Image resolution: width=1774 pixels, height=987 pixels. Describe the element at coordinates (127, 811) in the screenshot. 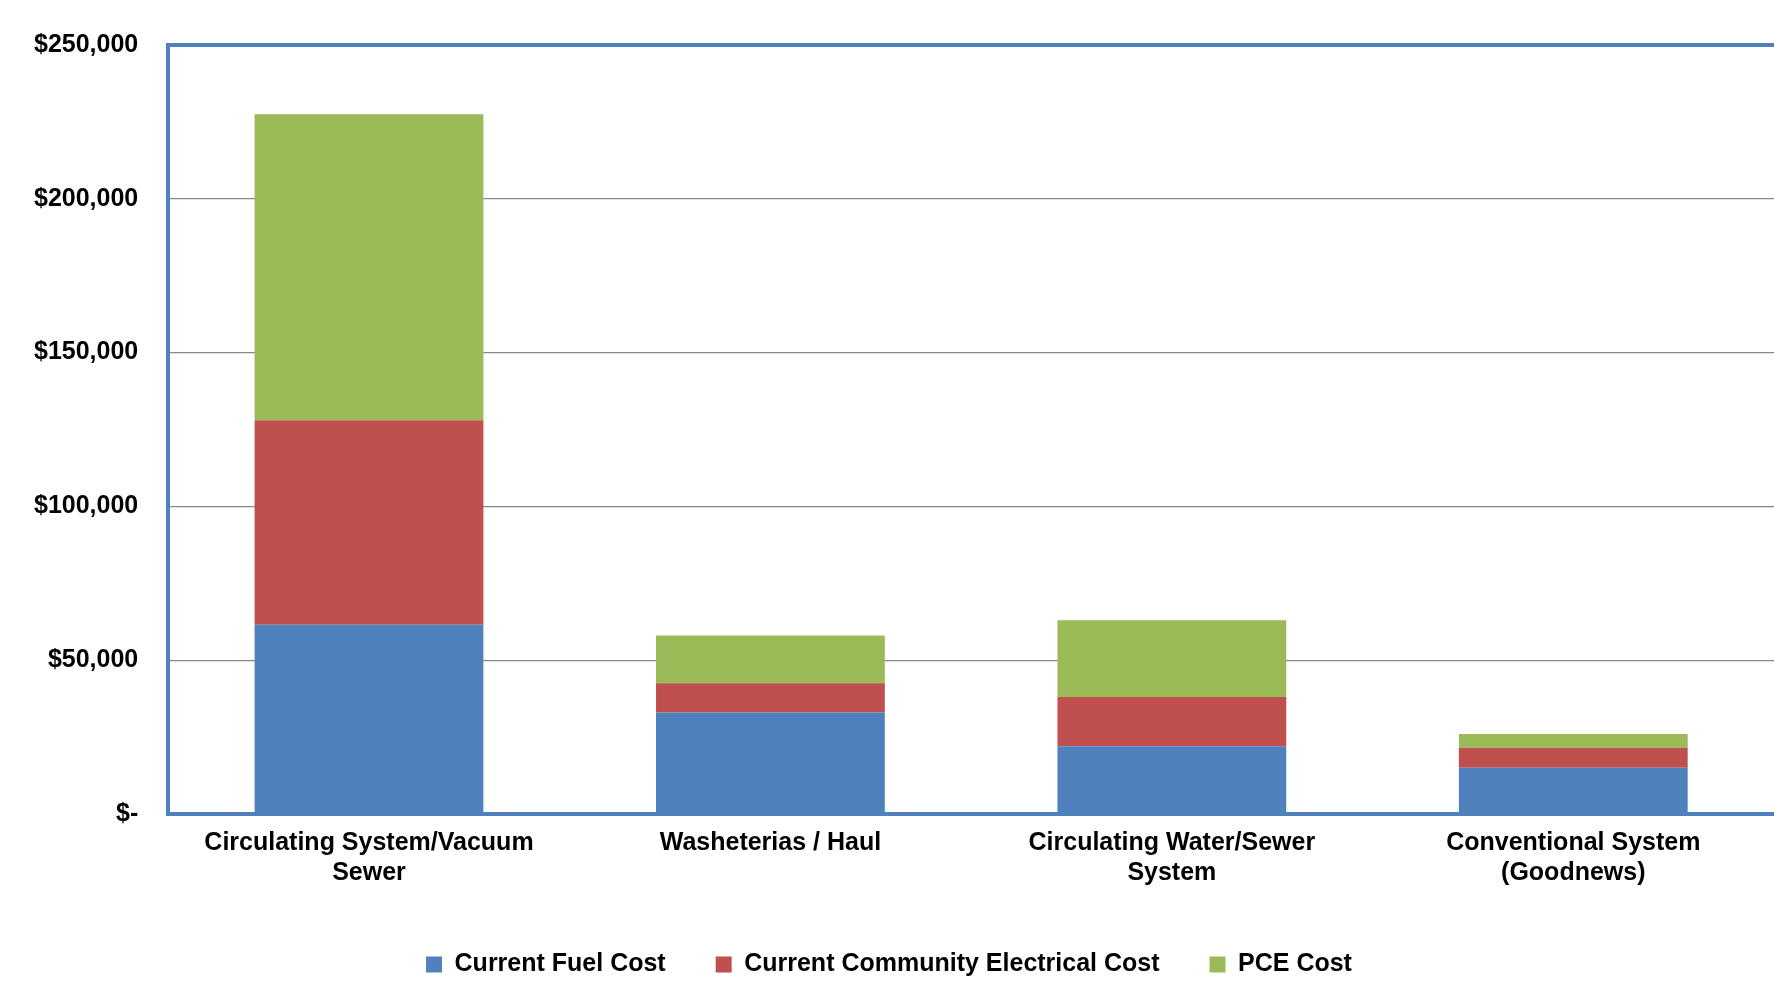

I see `y-tick-label: $-` at that location.